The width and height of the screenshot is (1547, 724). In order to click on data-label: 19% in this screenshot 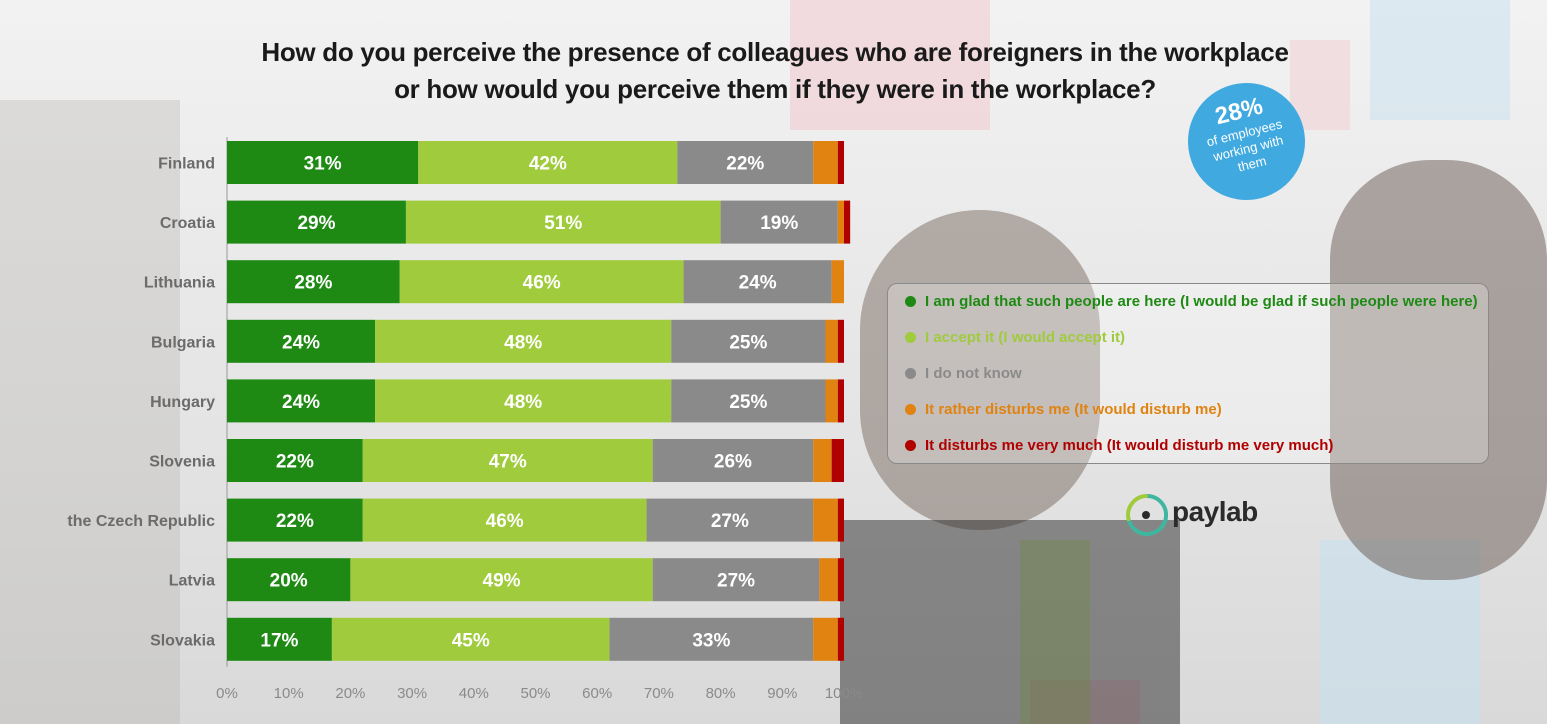, I will do `click(779, 223)`.